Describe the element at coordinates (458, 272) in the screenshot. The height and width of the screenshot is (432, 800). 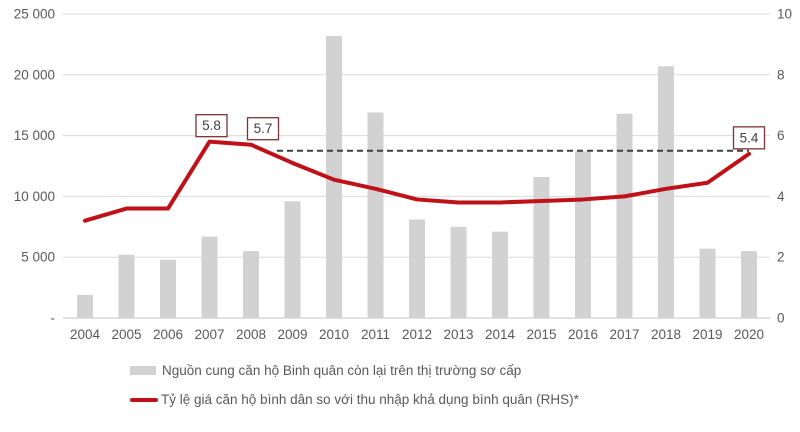
I see `bar-2013` at that location.